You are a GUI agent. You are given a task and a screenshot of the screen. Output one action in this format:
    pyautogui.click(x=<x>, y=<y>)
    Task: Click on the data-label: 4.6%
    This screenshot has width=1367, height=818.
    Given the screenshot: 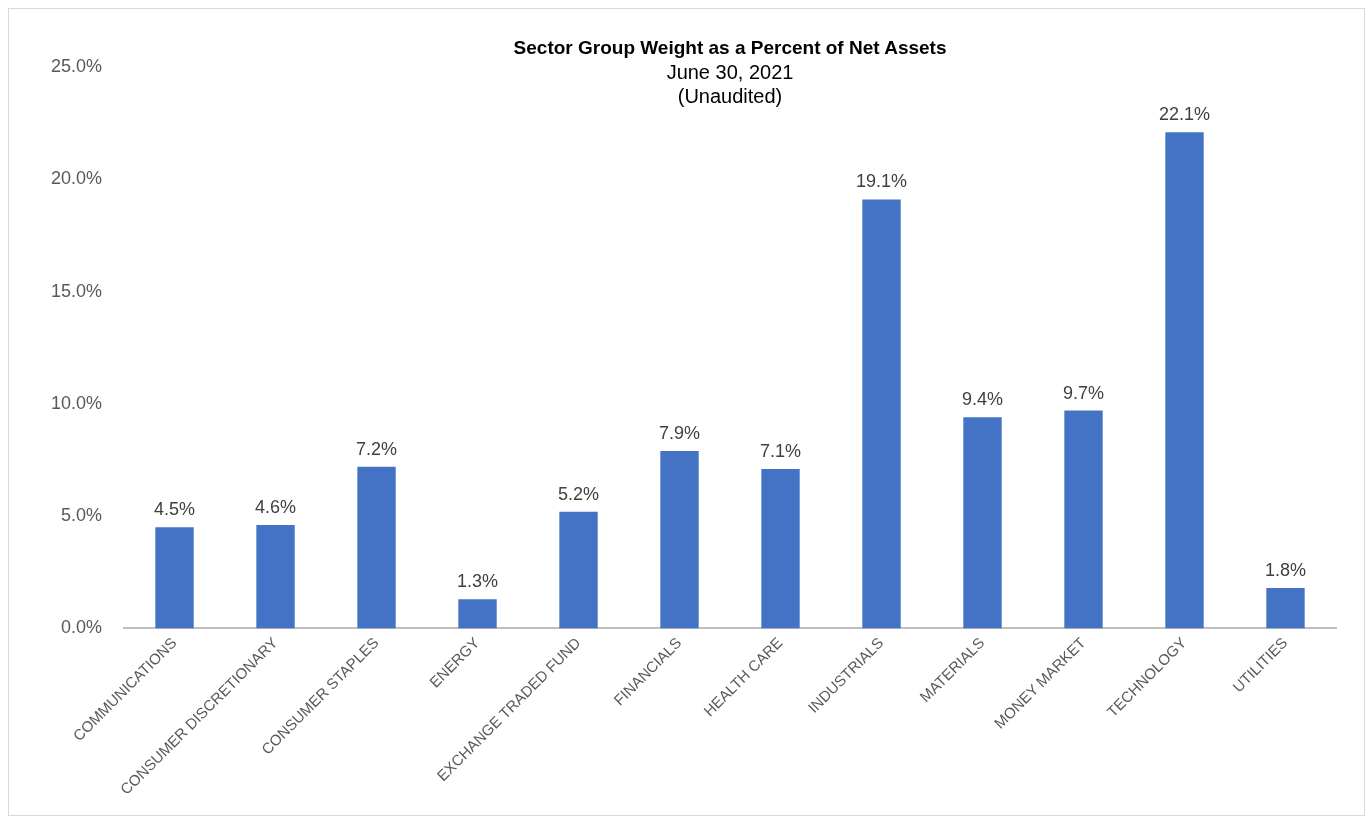 What is the action you would take?
    pyautogui.click(x=276, y=507)
    